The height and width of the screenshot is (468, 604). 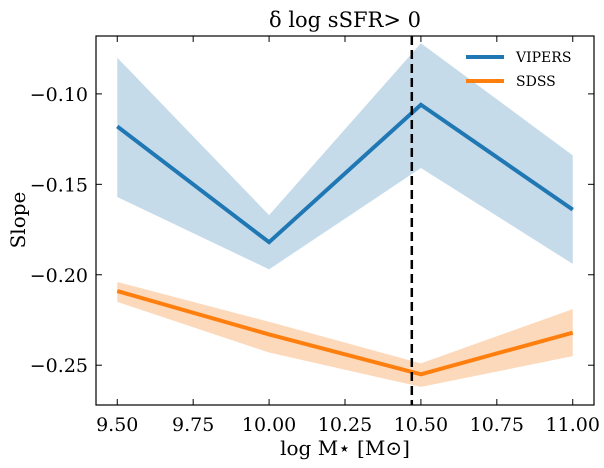 What do you see at coordinates (59, 366) in the screenshot?
I see `y-tick-label: −0.25` at bounding box center [59, 366].